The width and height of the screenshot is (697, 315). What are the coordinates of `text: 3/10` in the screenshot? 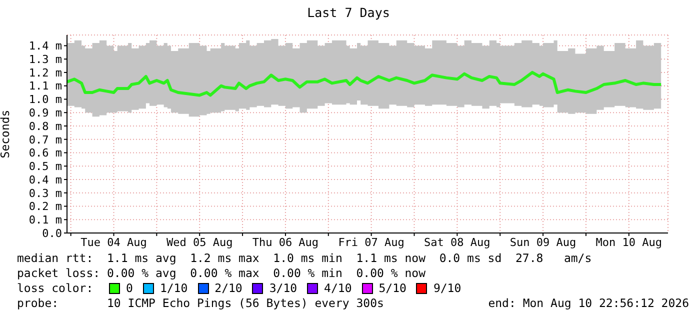 It's located at (283, 288).